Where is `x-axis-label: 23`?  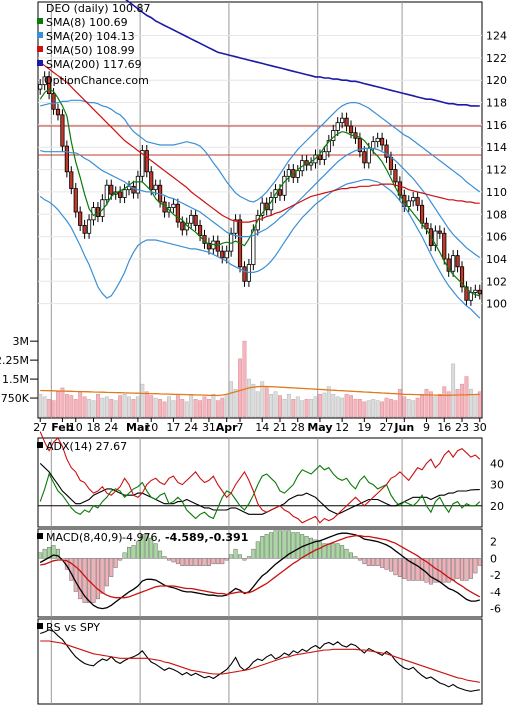
x-axis-label: 23 is located at coordinates (462, 427).